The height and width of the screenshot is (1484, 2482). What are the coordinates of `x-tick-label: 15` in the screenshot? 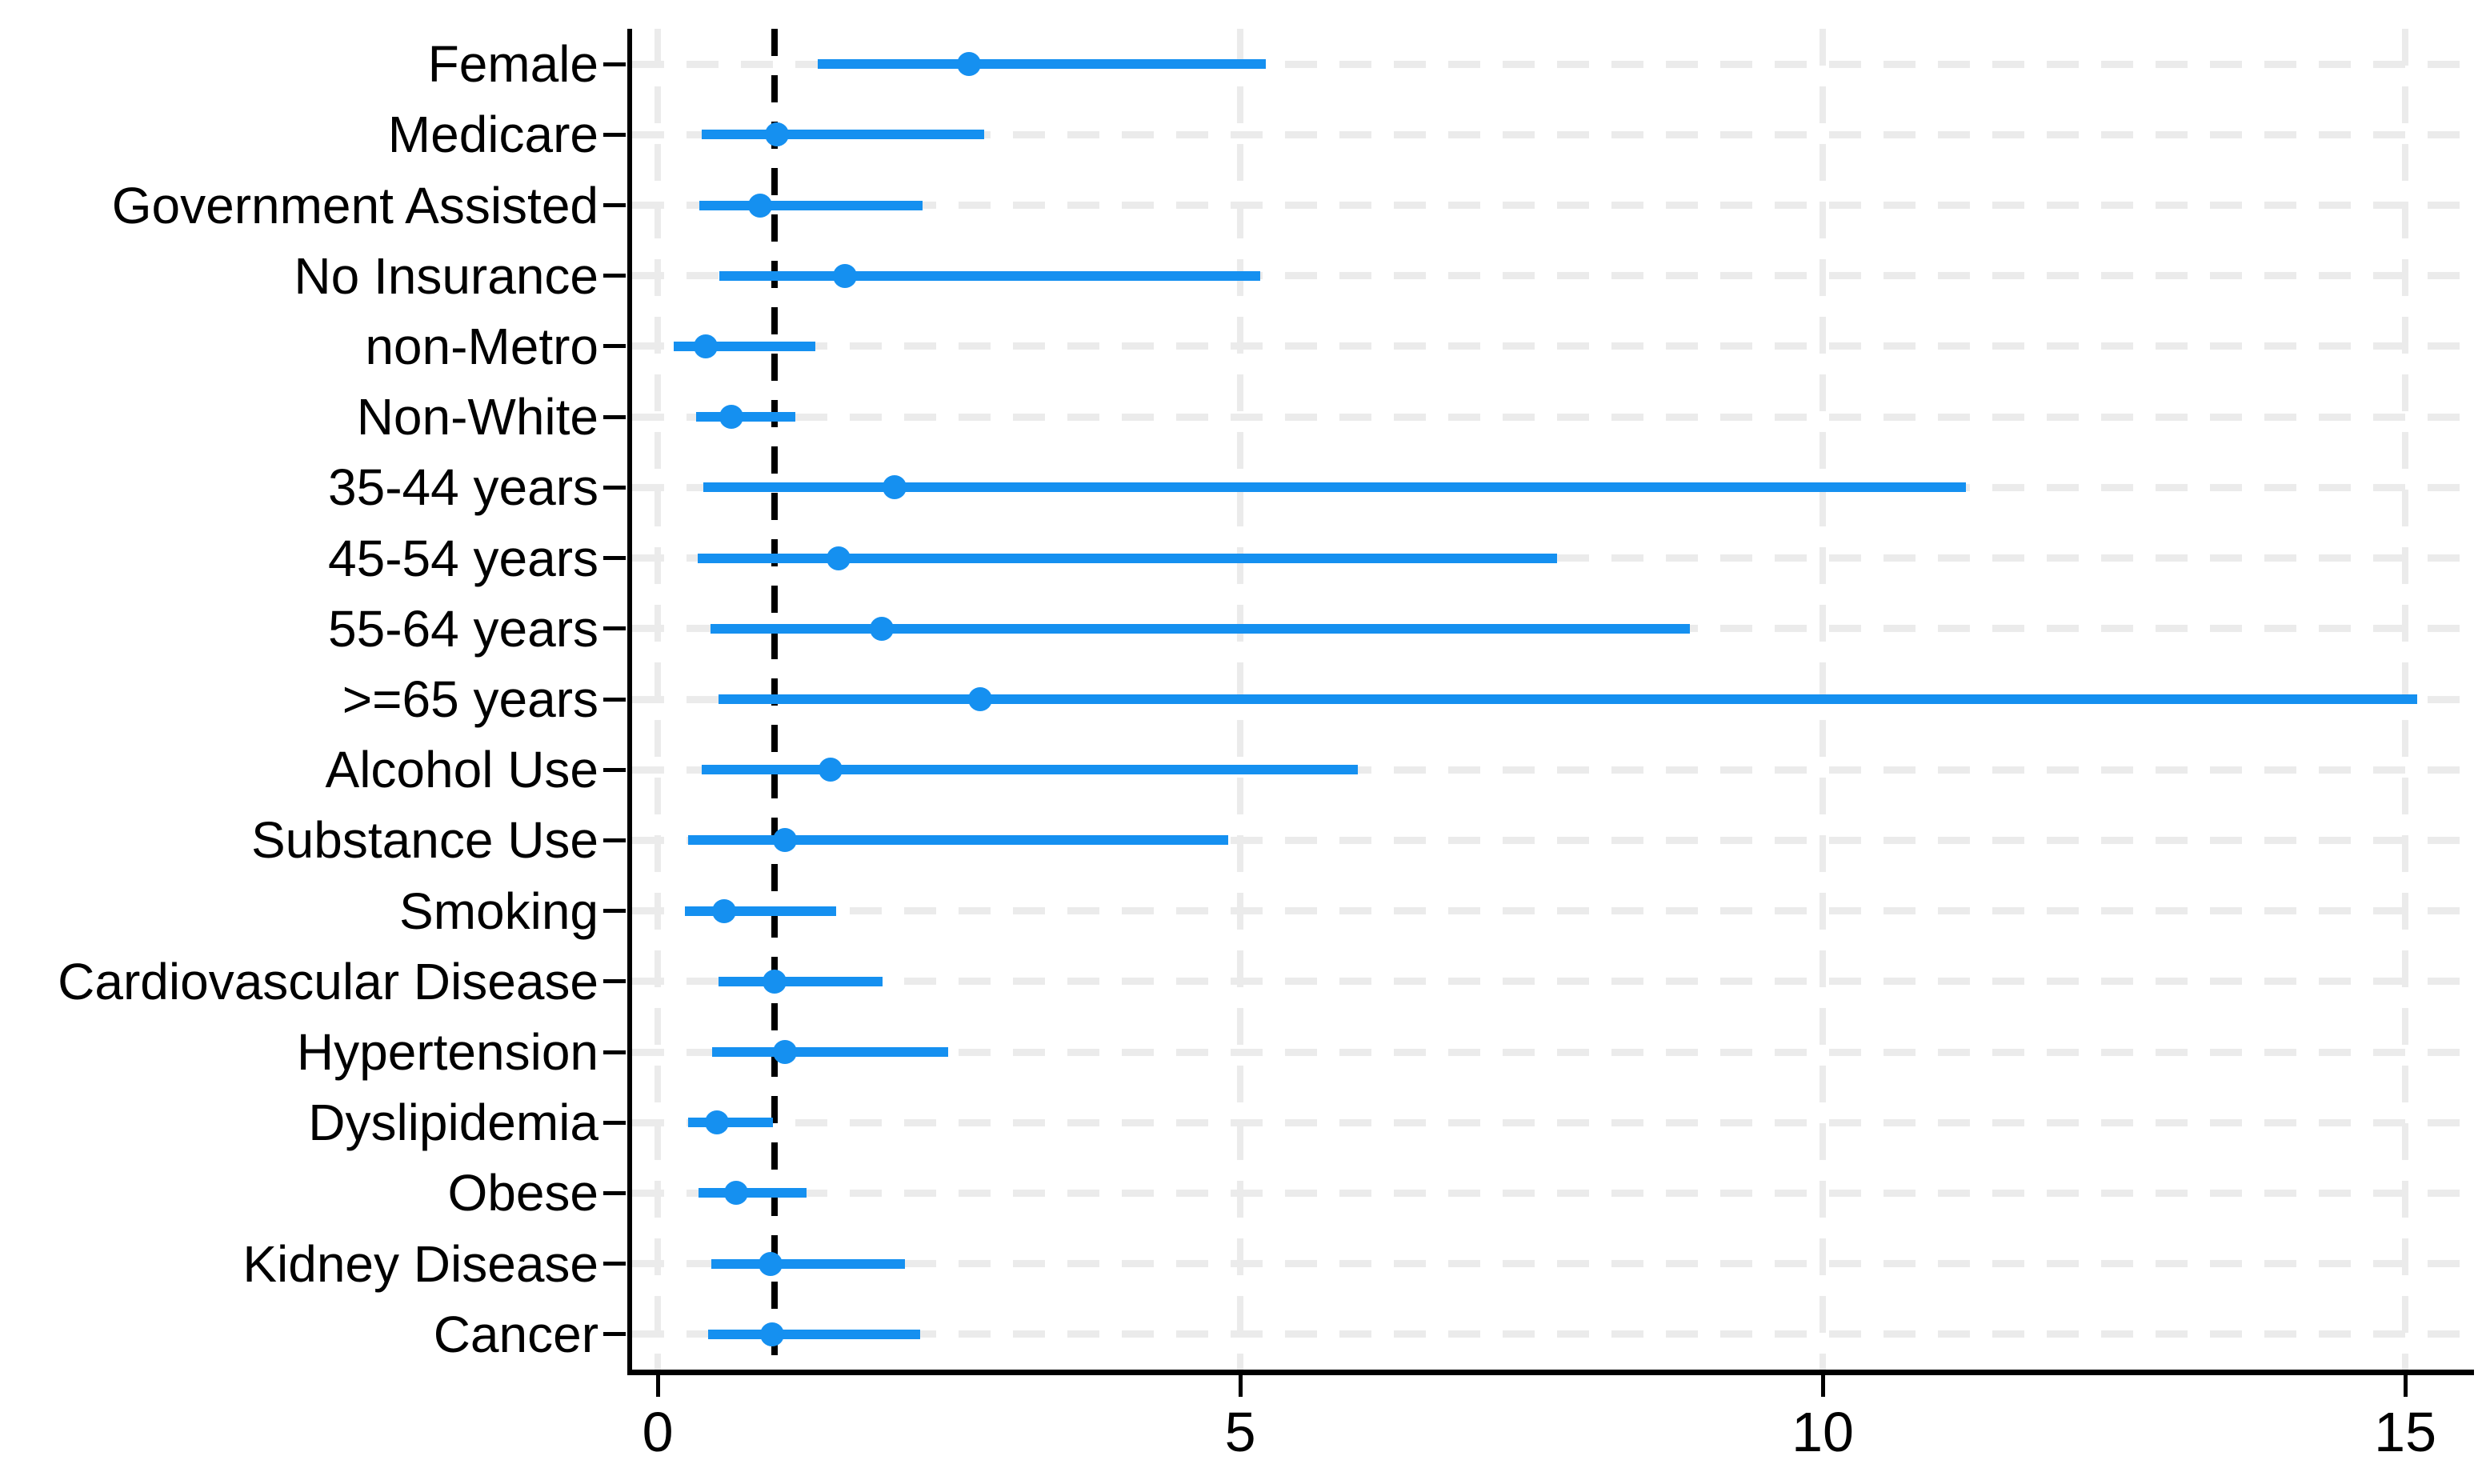 It's located at (2406, 1432).